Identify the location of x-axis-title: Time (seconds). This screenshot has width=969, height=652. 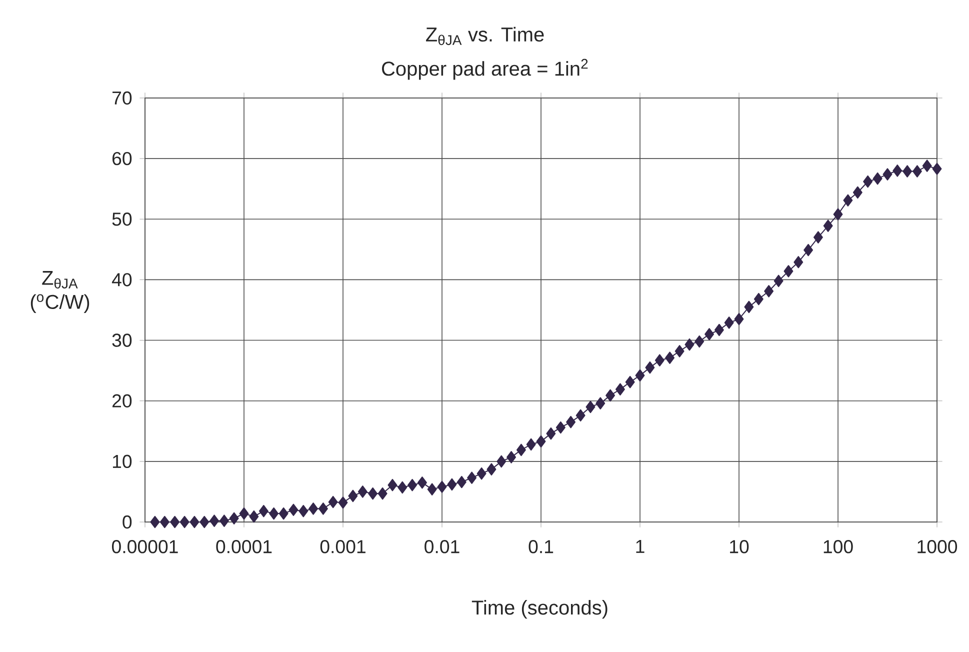
(540, 609).